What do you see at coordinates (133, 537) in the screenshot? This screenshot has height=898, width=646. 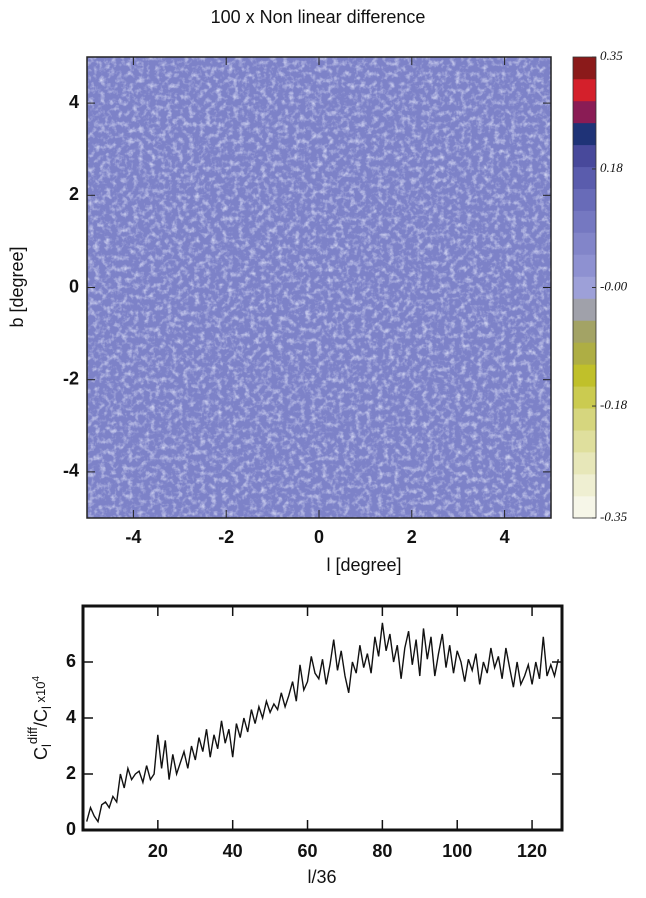 I see `x-tick-label: -4` at bounding box center [133, 537].